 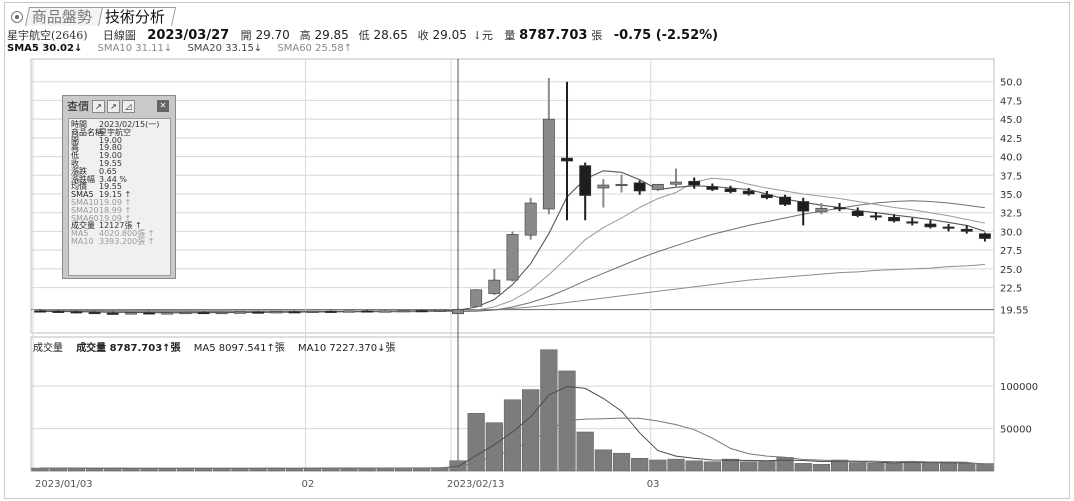 What do you see at coordinates (666, 35) in the screenshot?
I see `price-change: -0.75 (-2.52%)` at bounding box center [666, 35].